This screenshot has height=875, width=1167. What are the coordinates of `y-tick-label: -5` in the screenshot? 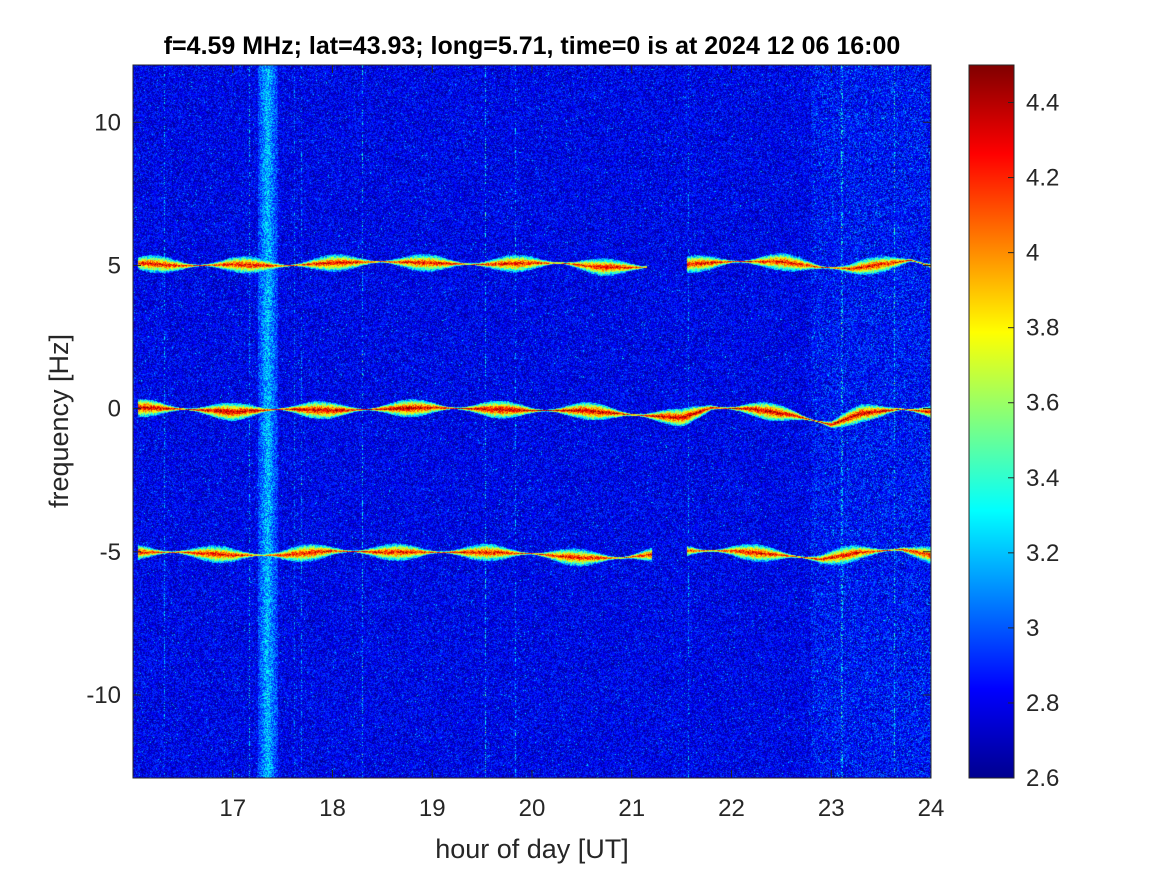 It's located at (110, 552).